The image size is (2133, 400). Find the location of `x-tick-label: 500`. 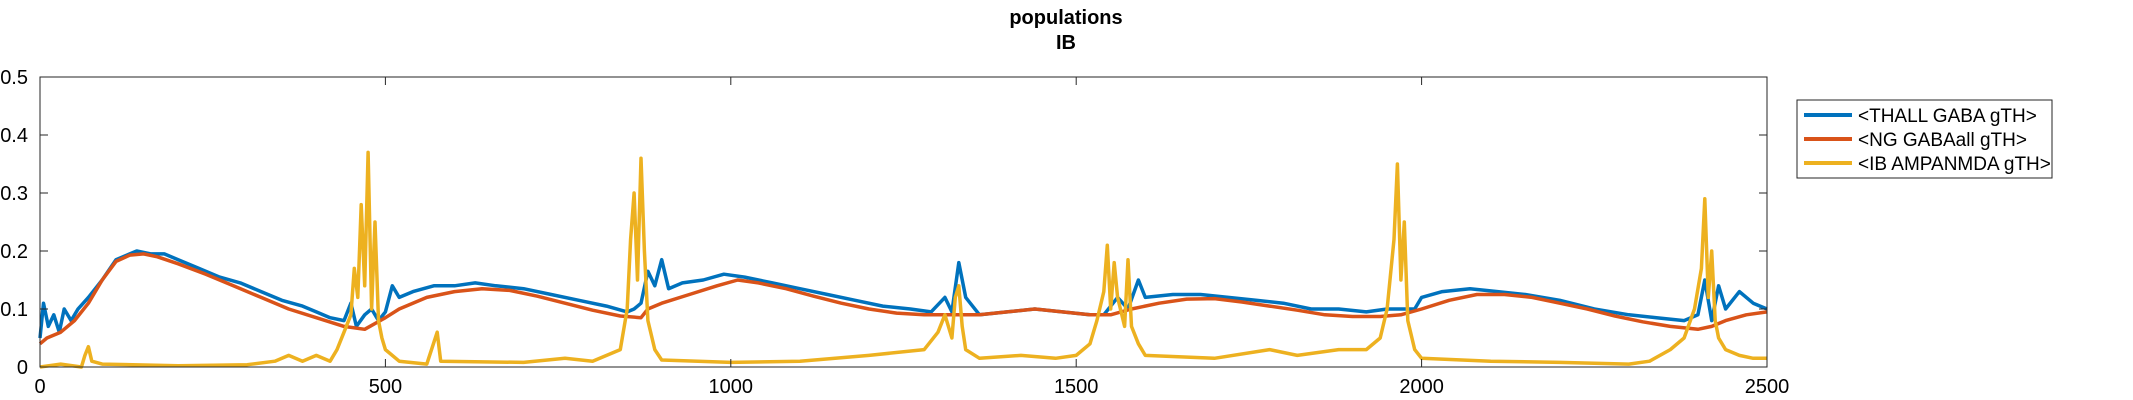

x-tick-label: 500 is located at coordinates (385, 387).